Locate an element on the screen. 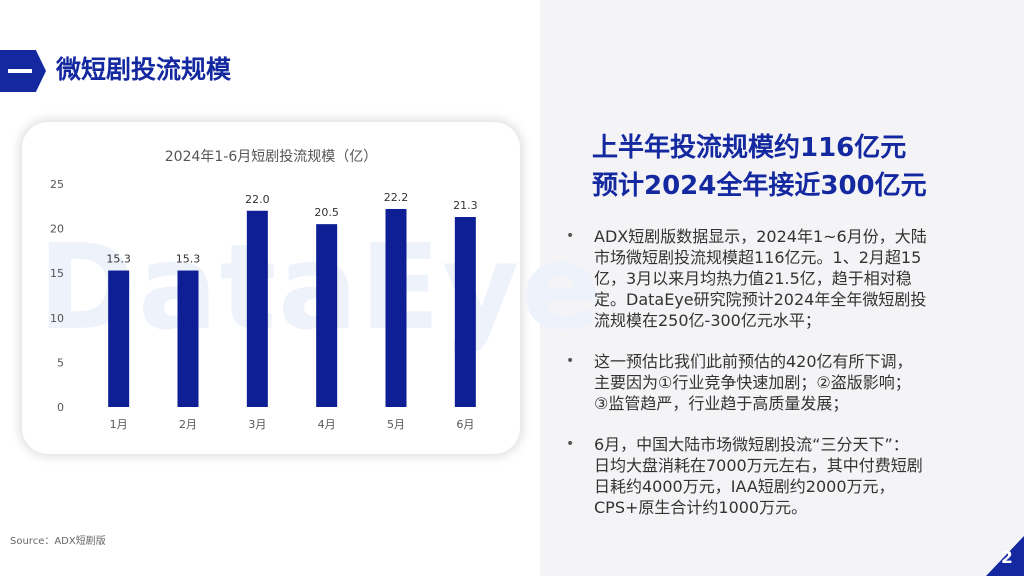 The height and width of the screenshot is (576, 1024). bullet-line: 日耗约4000万元，IAA短剧约2000万元， is located at coordinates (744, 486).